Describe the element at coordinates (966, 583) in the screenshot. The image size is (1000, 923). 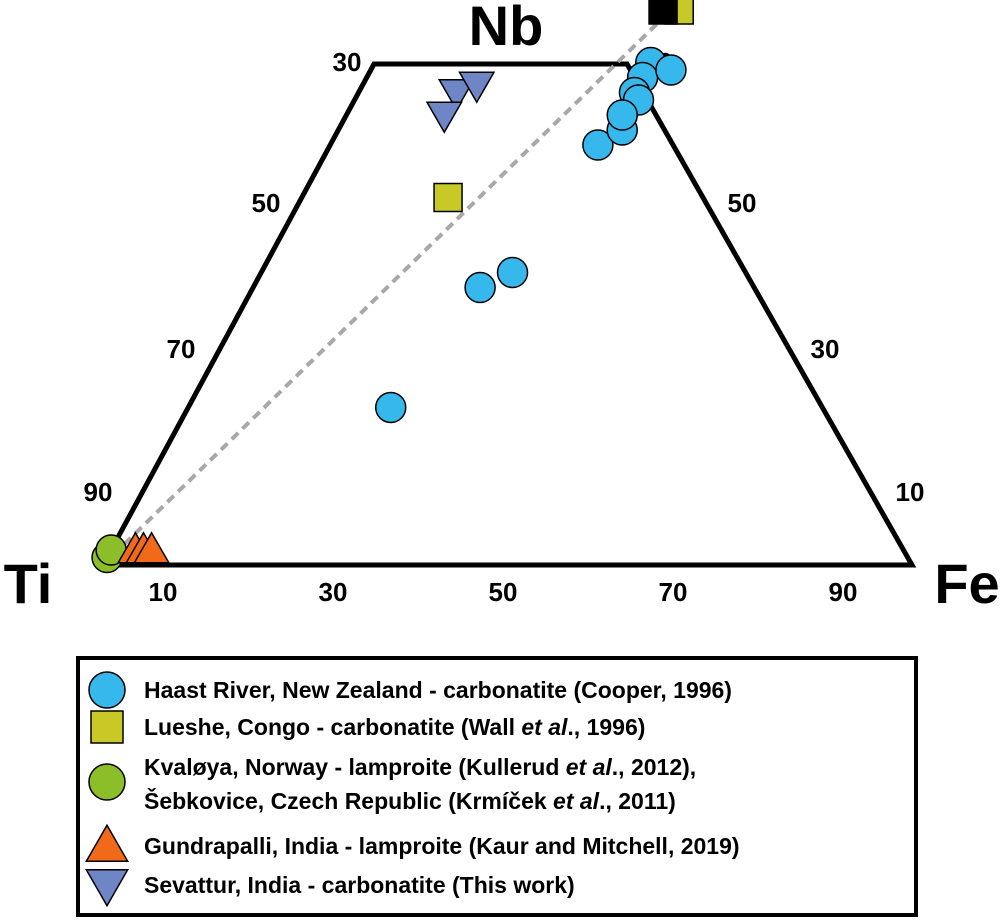
I see `apex-label-right: Fe` at that location.